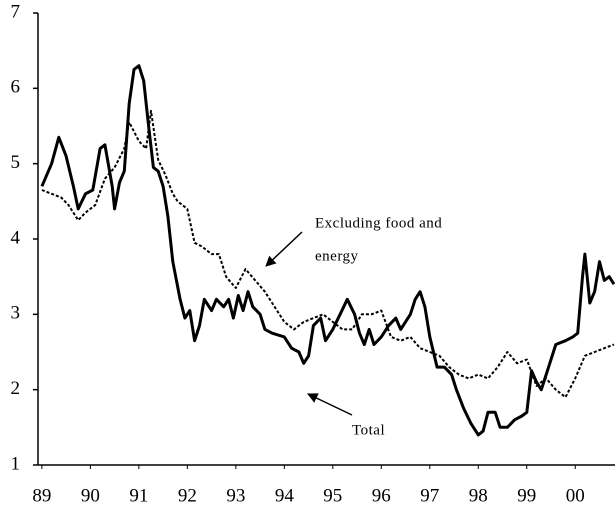 This screenshot has height=514, width=615. I want to click on x-tick-label: 97, so click(429, 495).